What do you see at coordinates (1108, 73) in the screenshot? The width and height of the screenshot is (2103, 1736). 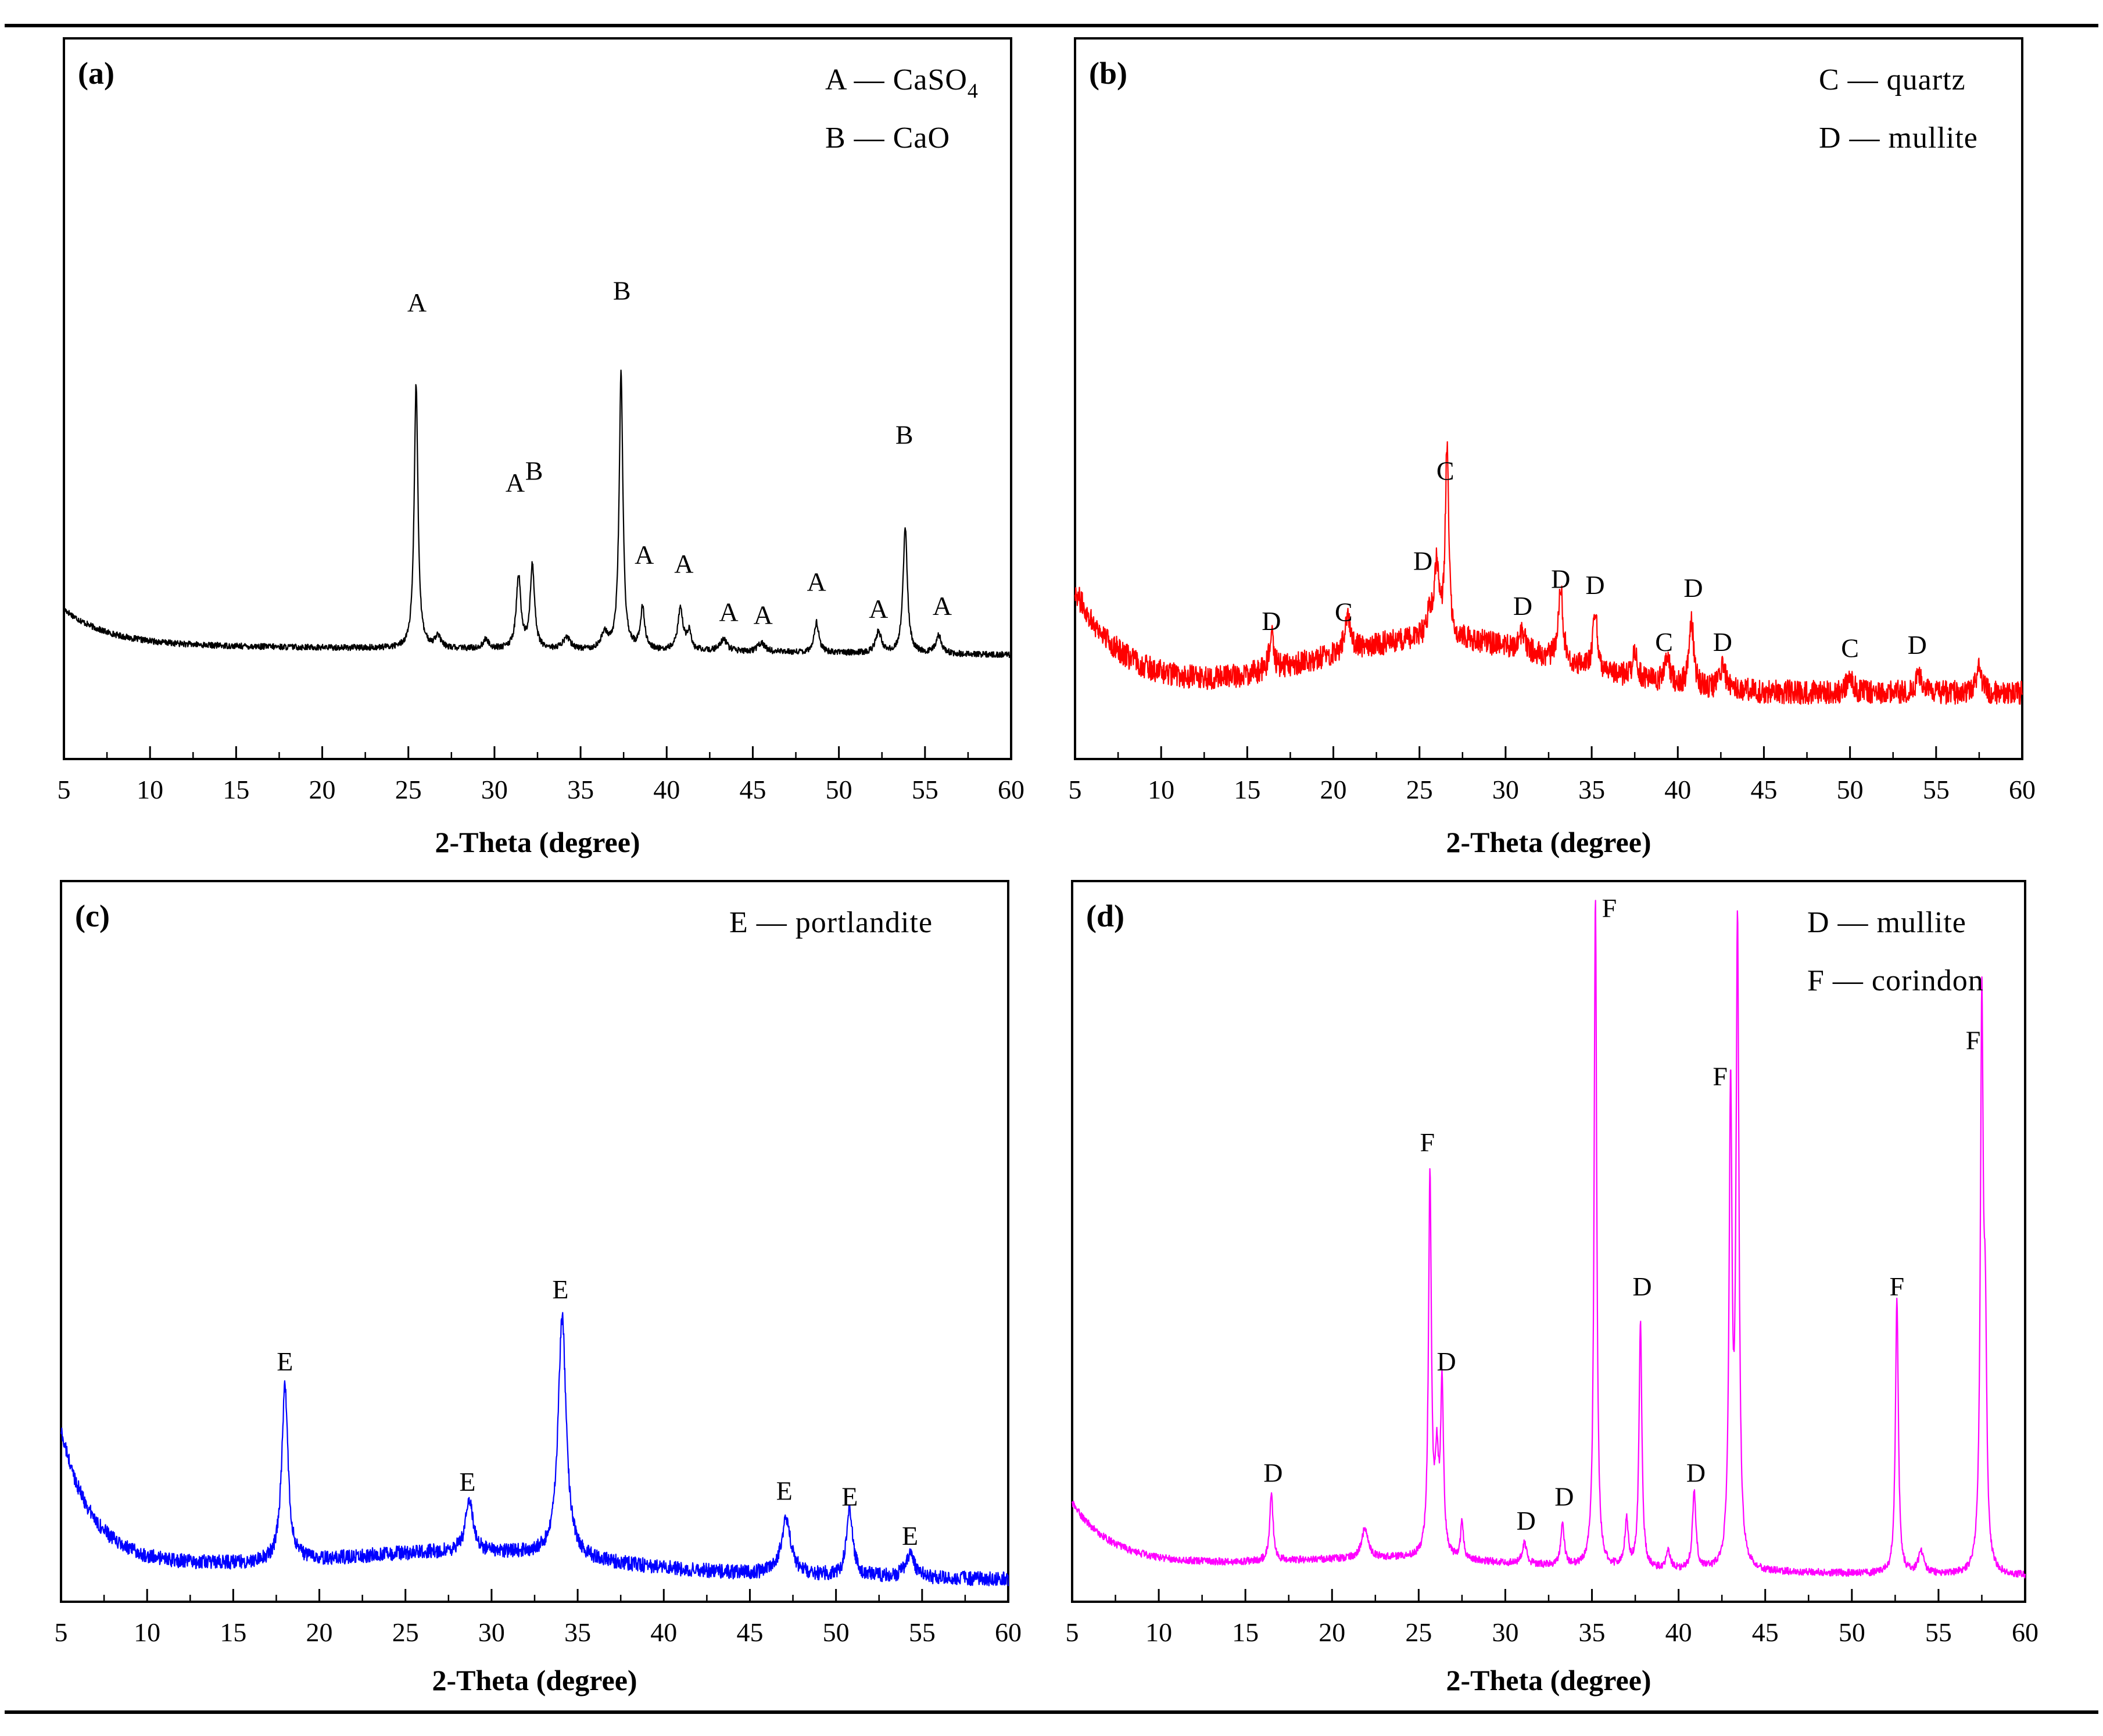 I see `panel-label: (b)` at bounding box center [1108, 73].